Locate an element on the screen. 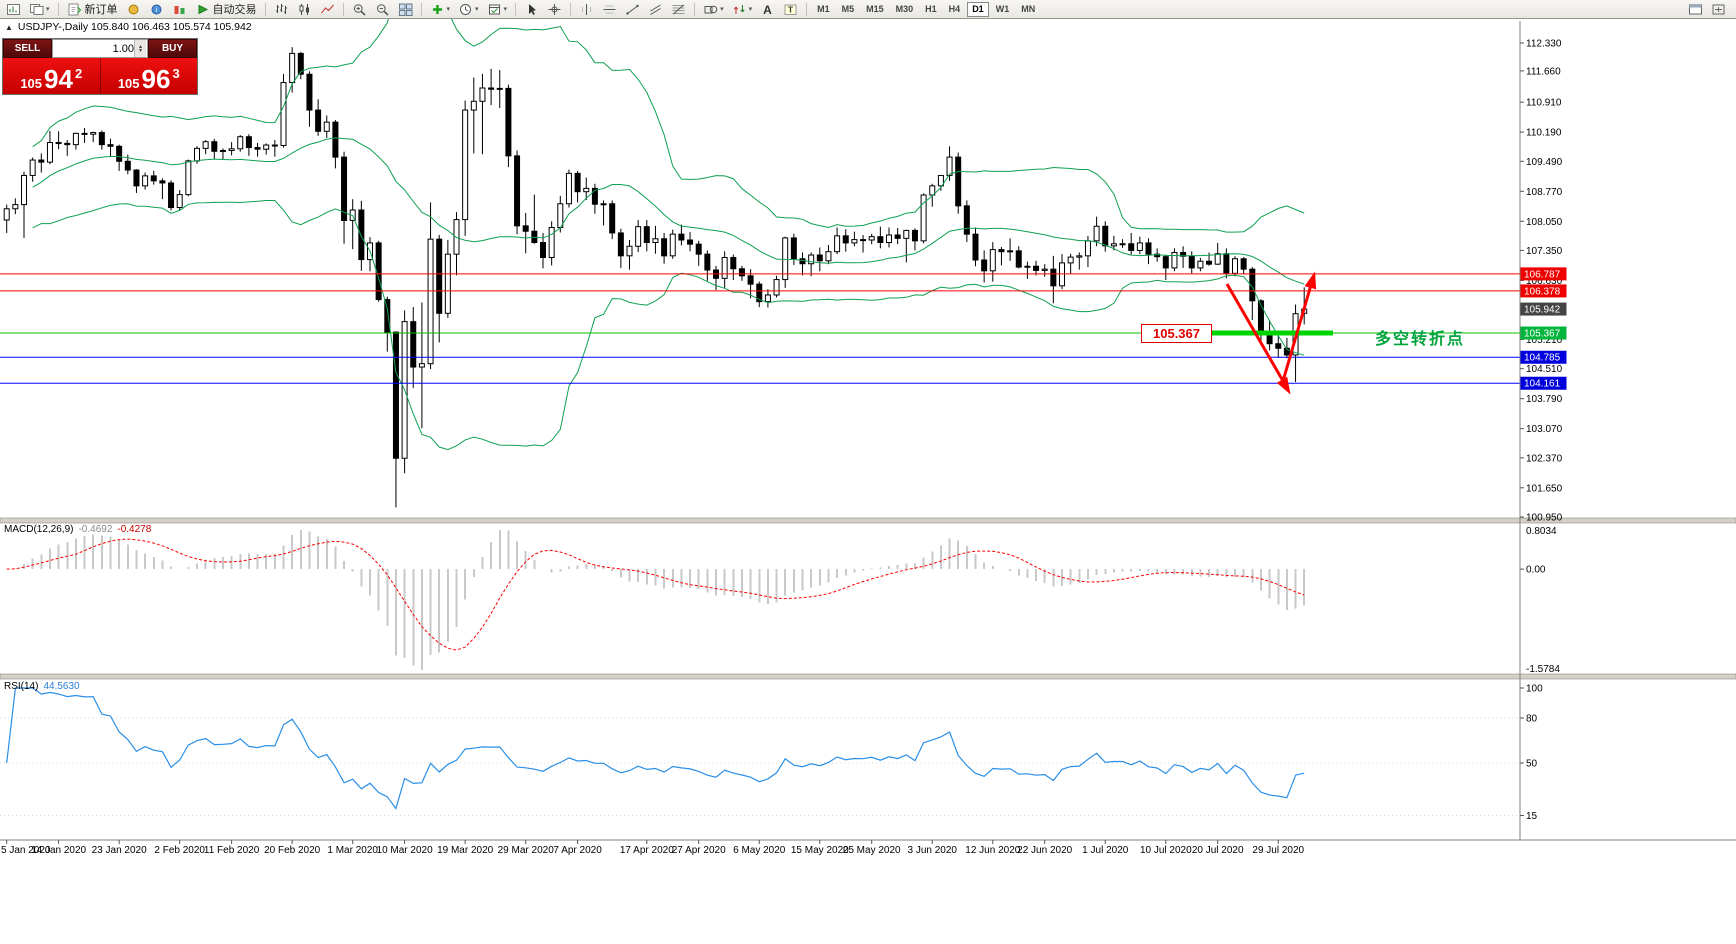 The width and height of the screenshot is (1736, 944). svg-text: 27 Apr 2020 is located at coordinates (699, 850).